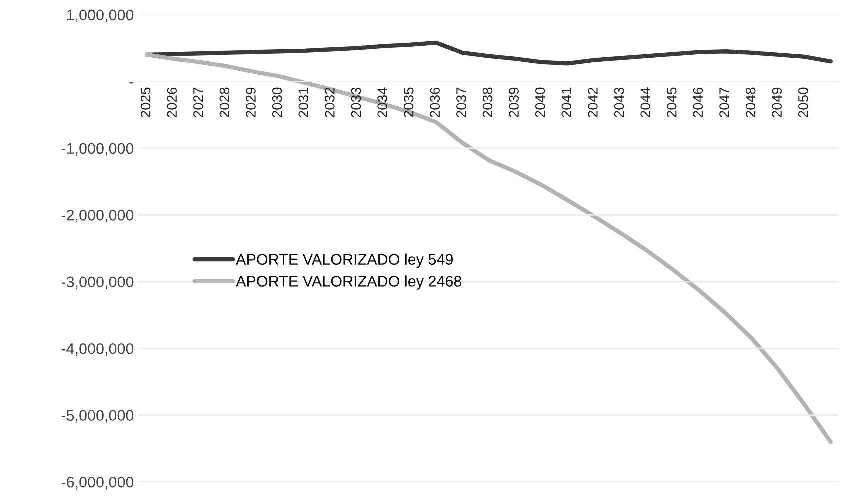  Describe the element at coordinates (98, 283) in the screenshot. I see `y-tick-label: -3,000,000` at that location.